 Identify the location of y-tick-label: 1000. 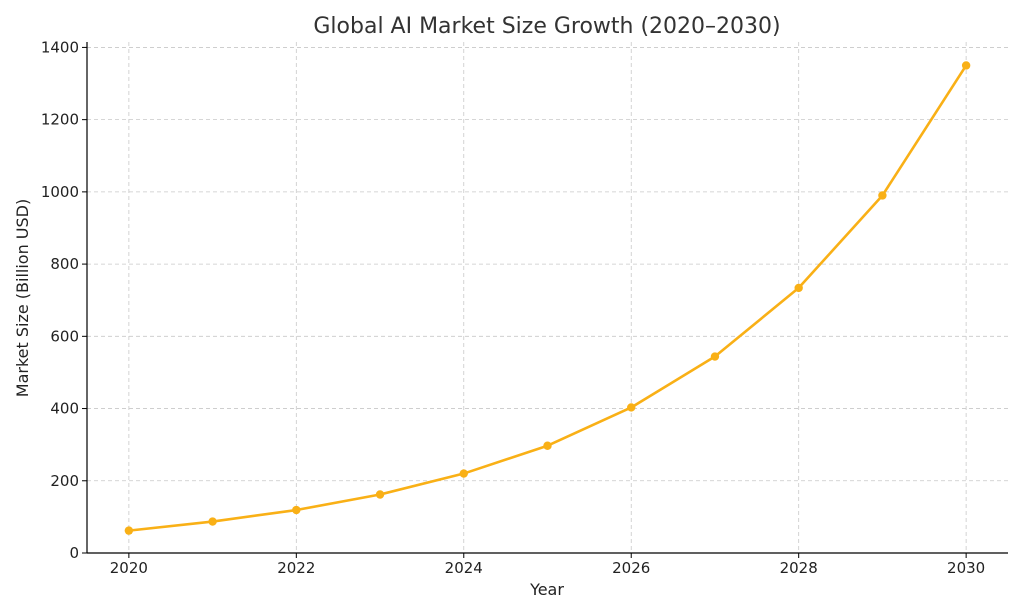
(60, 192).